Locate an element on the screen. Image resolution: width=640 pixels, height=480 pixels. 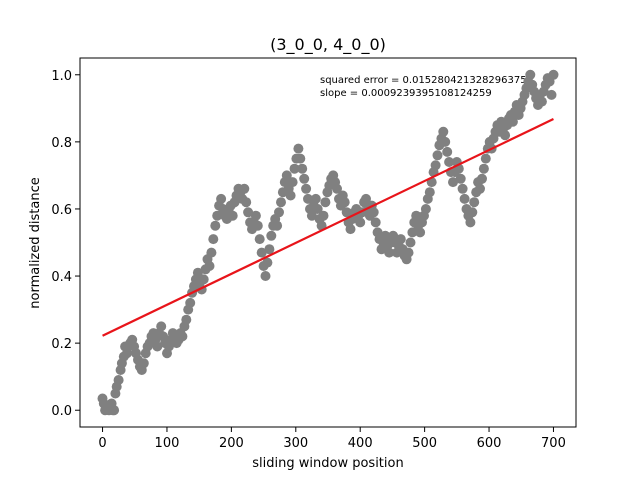
y-tick-label: 0.4 is located at coordinates (61, 277).